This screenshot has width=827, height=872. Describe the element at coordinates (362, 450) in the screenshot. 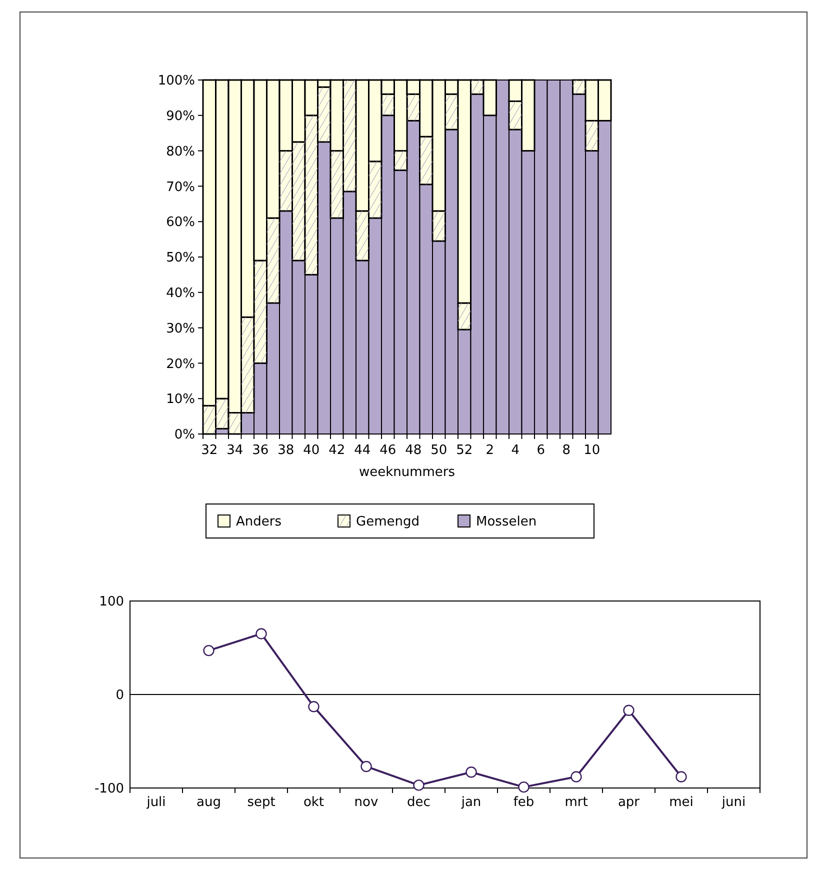

I see `x-tick-label: 44` at that location.